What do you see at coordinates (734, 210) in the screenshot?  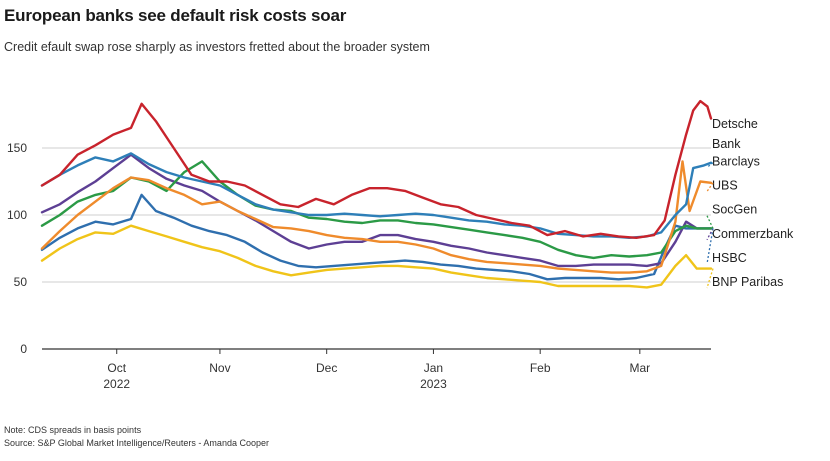 I see `end-label-socgen: SocGen` at bounding box center [734, 210].